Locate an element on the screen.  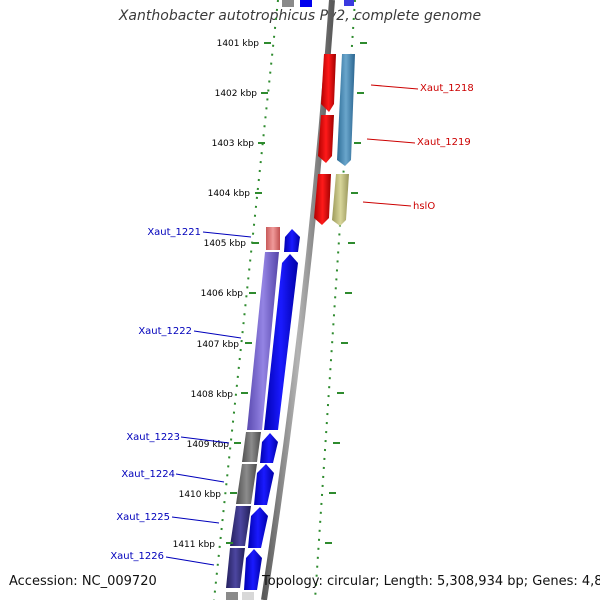
gene-hslo is located at coordinates (322, 199).